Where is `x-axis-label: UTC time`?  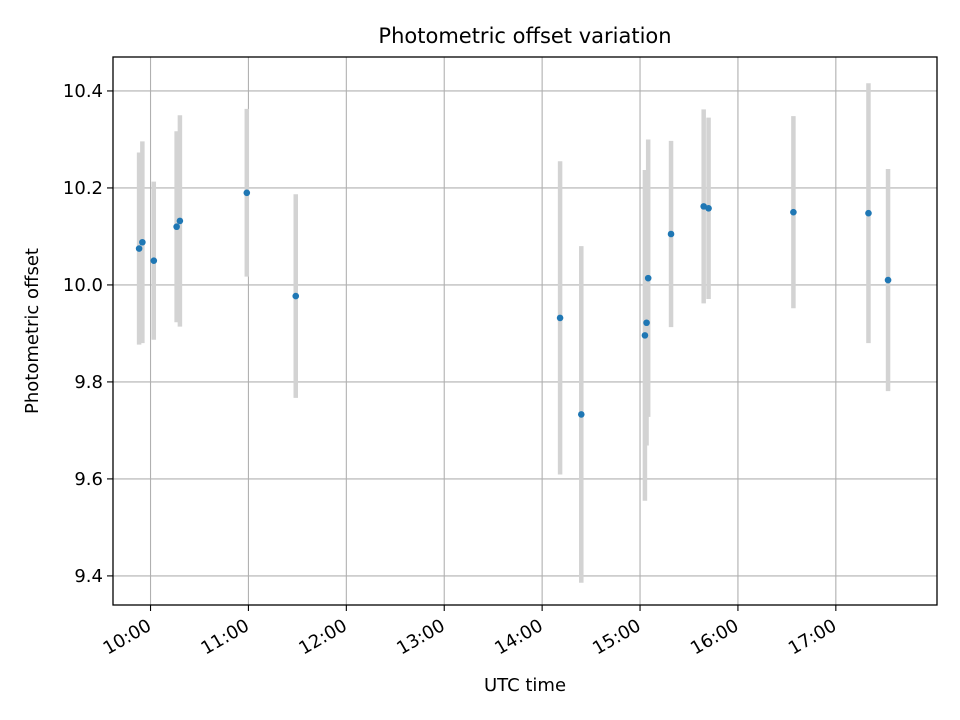 x-axis-label: UTC time is located at coordinates (525, 685).